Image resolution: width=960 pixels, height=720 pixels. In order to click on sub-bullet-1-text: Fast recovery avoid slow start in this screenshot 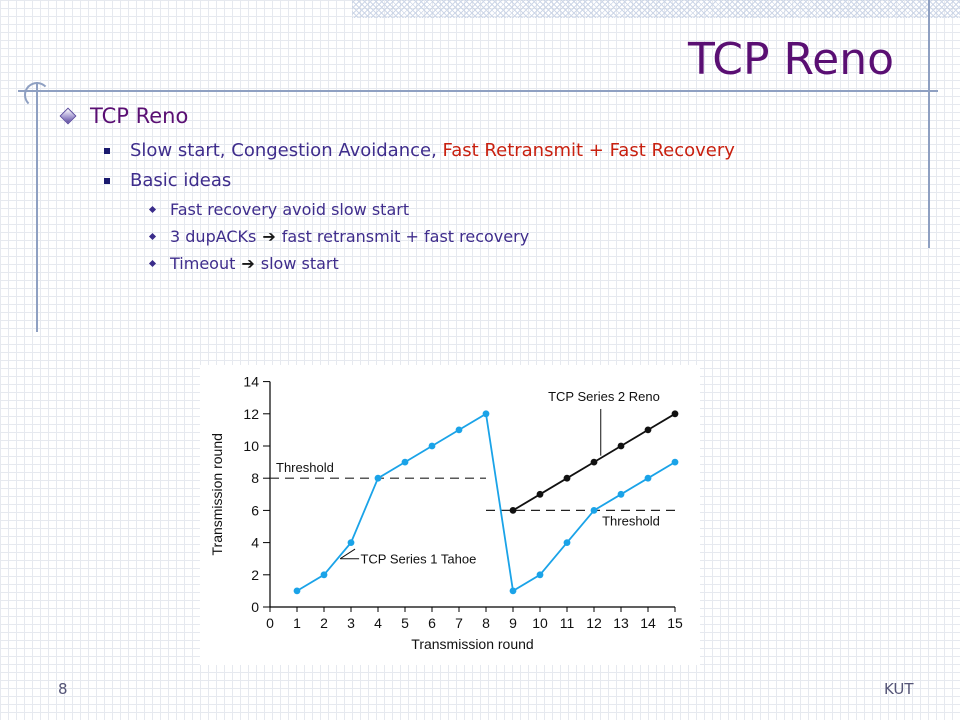, I will do `click(290, 209)`.